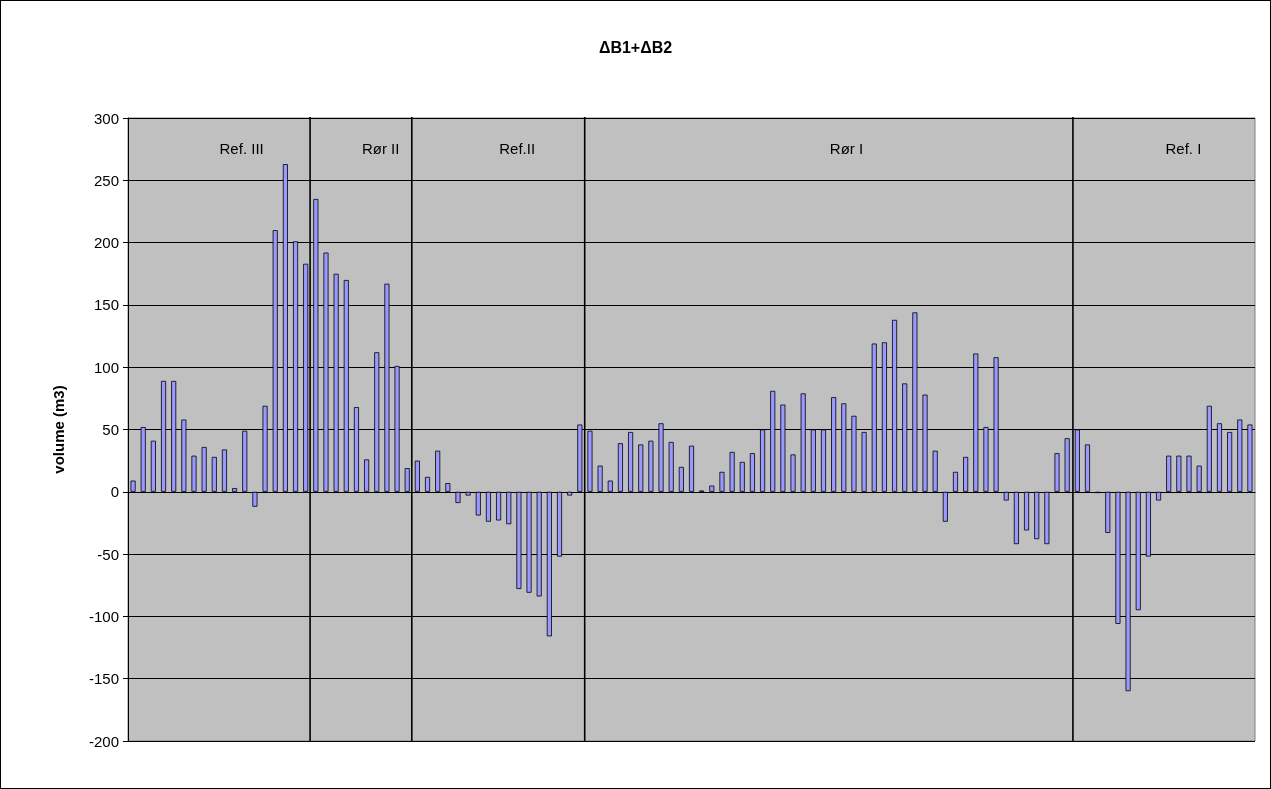 The image size is (1271, 789). What do you see at coordinates (380, 148) in the screenshot?
I see `annotation: Rør II` at bounding box center [380, 148].